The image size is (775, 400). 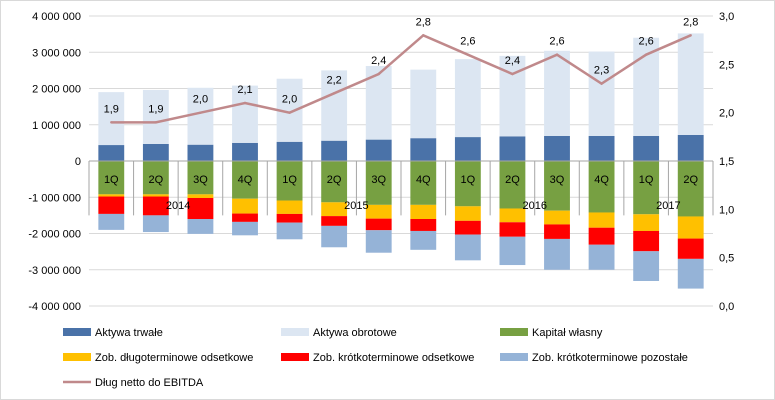 What do you see at coordinates (54, 198) in the screenshot?
I see `y-left-tick-label: -1 000 000` at bounding box center [54, 198].